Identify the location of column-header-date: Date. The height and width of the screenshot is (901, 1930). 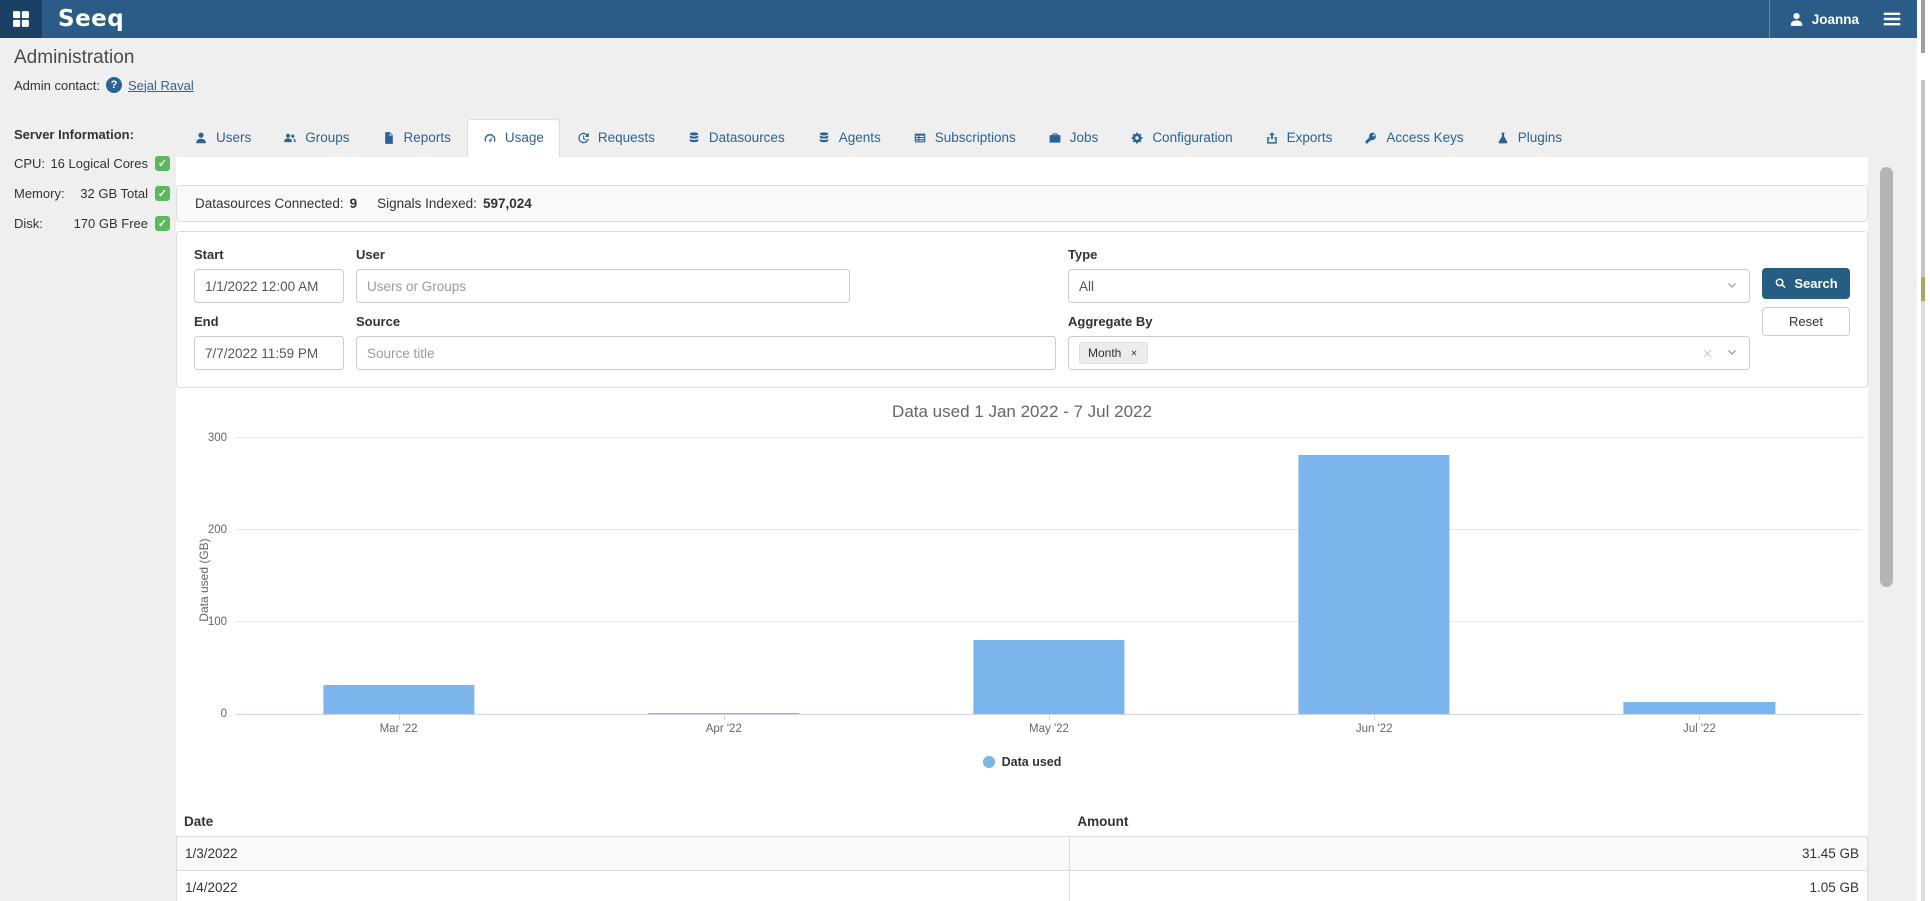
(199, 821).